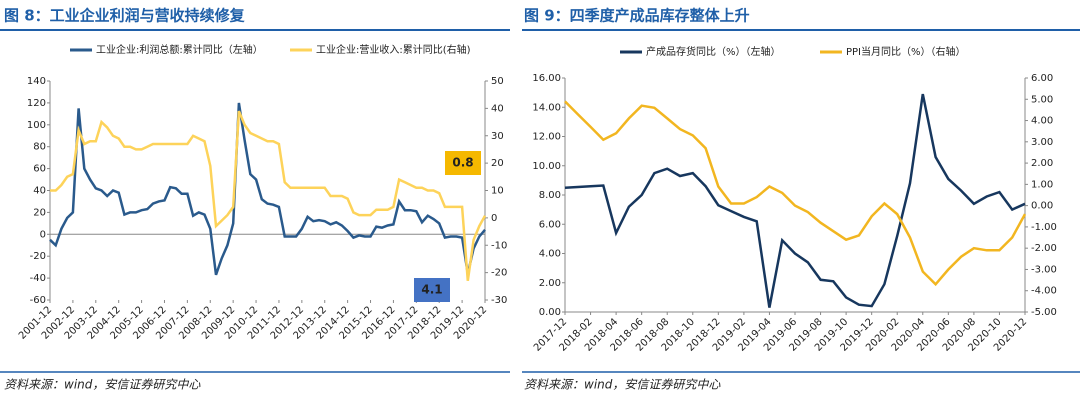 The width and height of the screenshot is (1080, 405). I want to click on legend-label: 工业企业:利润总额:累计同比（左轴）, so click(179, 49).